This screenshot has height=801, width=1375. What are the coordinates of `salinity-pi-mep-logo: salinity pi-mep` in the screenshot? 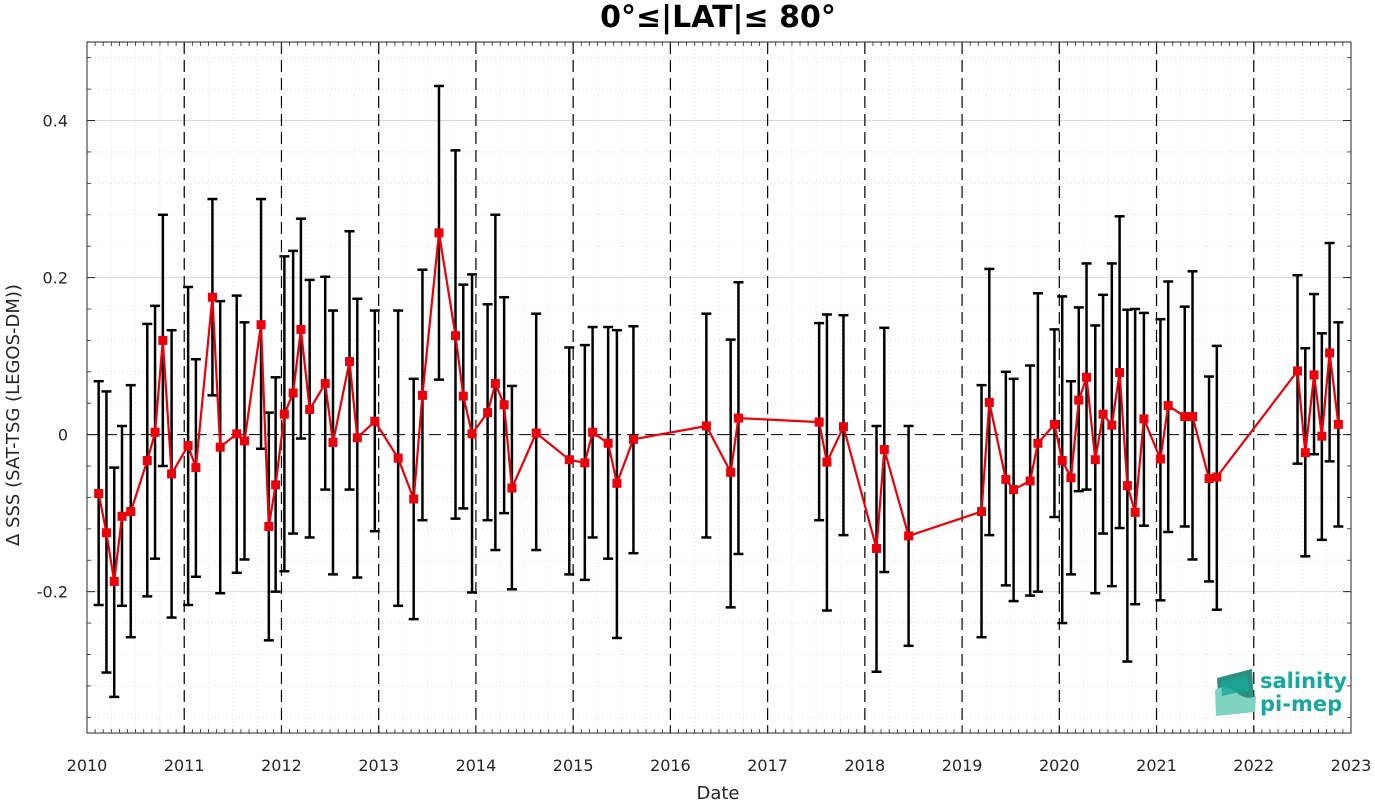 It's located at (1281, 692).